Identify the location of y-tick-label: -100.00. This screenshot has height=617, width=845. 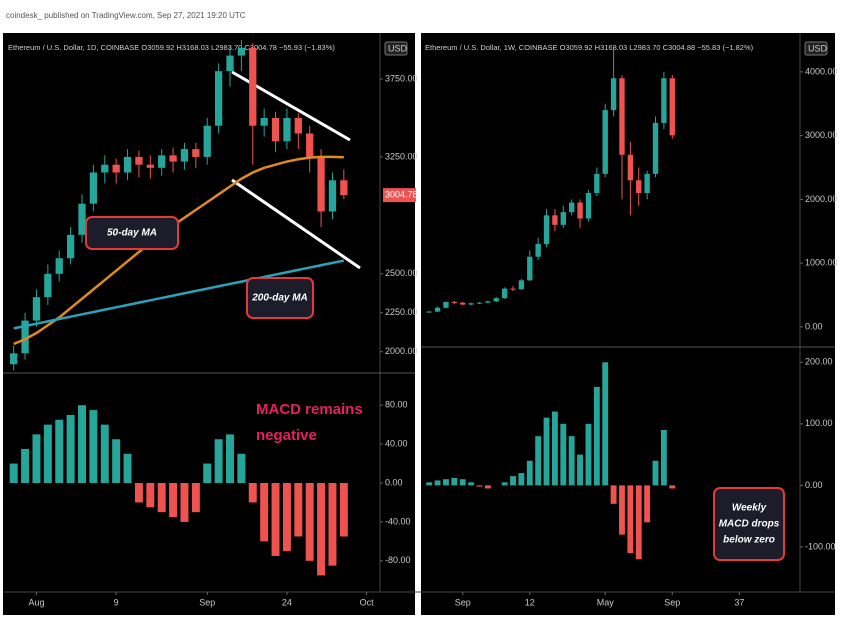
(820, 546).